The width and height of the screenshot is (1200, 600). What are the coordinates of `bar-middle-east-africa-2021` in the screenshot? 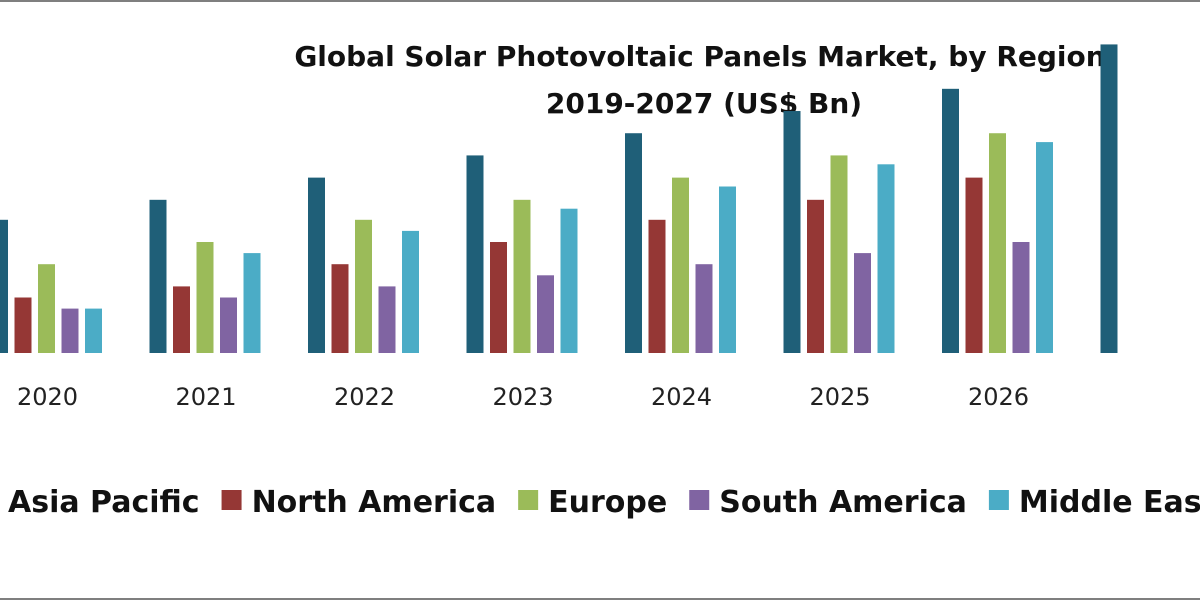 It's located at (252, 303).